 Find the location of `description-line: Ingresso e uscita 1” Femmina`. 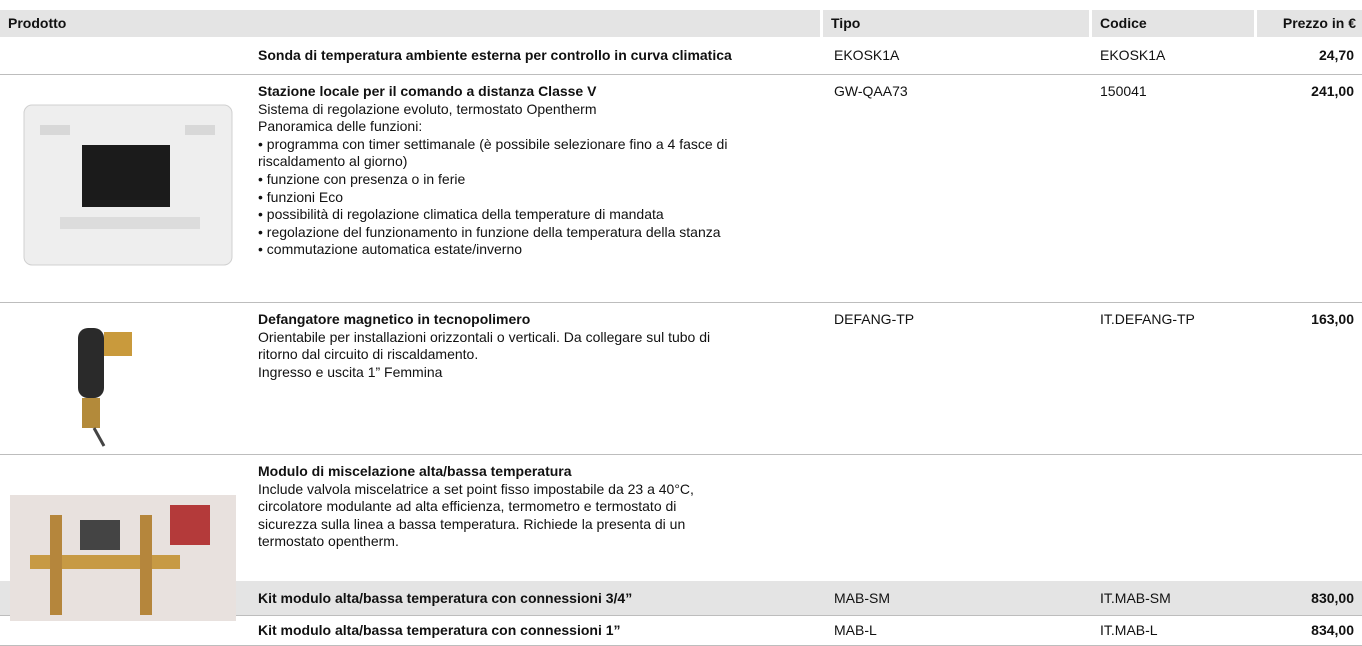

description-line: Ingresso e uscita 1” Femmina is located at coordinates (350, 371).